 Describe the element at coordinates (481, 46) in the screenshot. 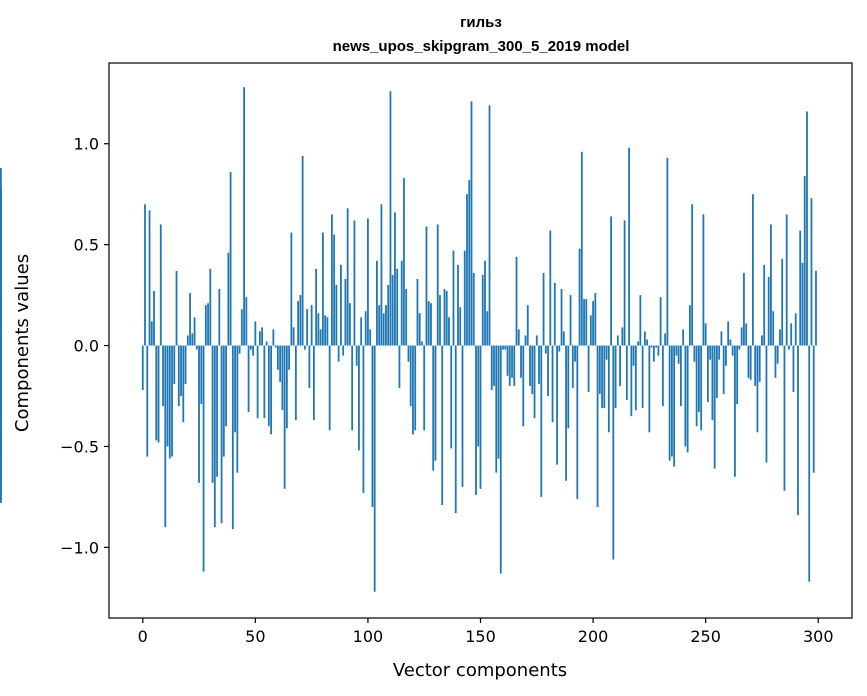

I see `chart-subtitle: news_upos_skipgram_300_5_2019 model` at that location.